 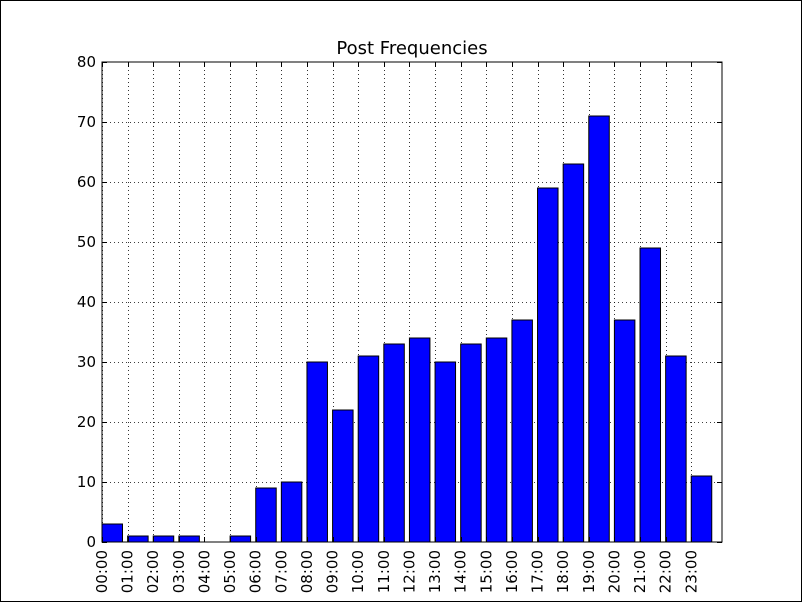 I want to click on x-tick-label: 05:00, so click(x=230, y=571).